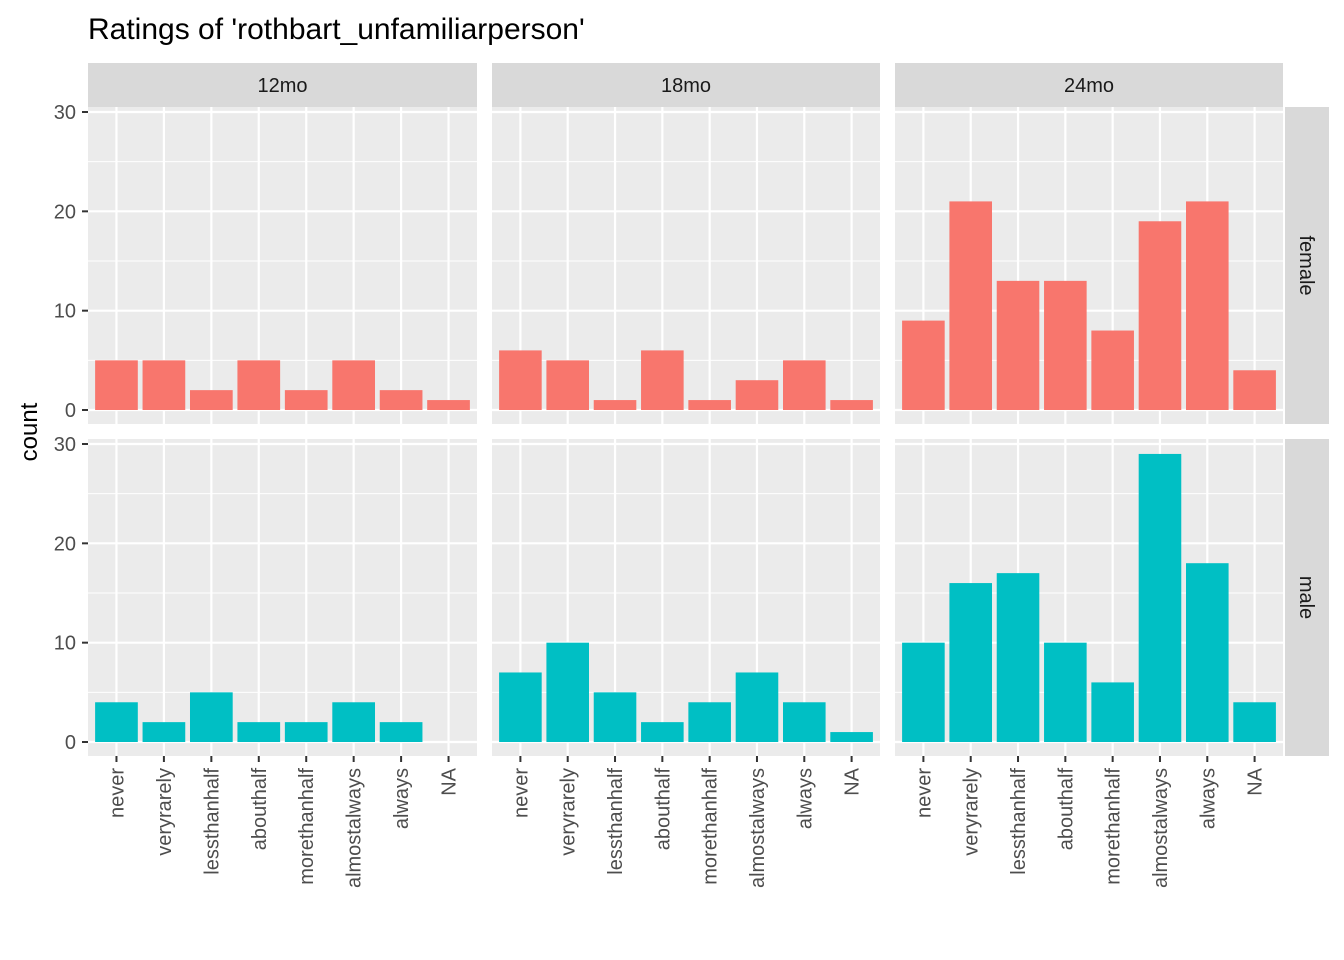  I want to click on x-tick-label-24mo: abouthalf, so click(1066, 809).